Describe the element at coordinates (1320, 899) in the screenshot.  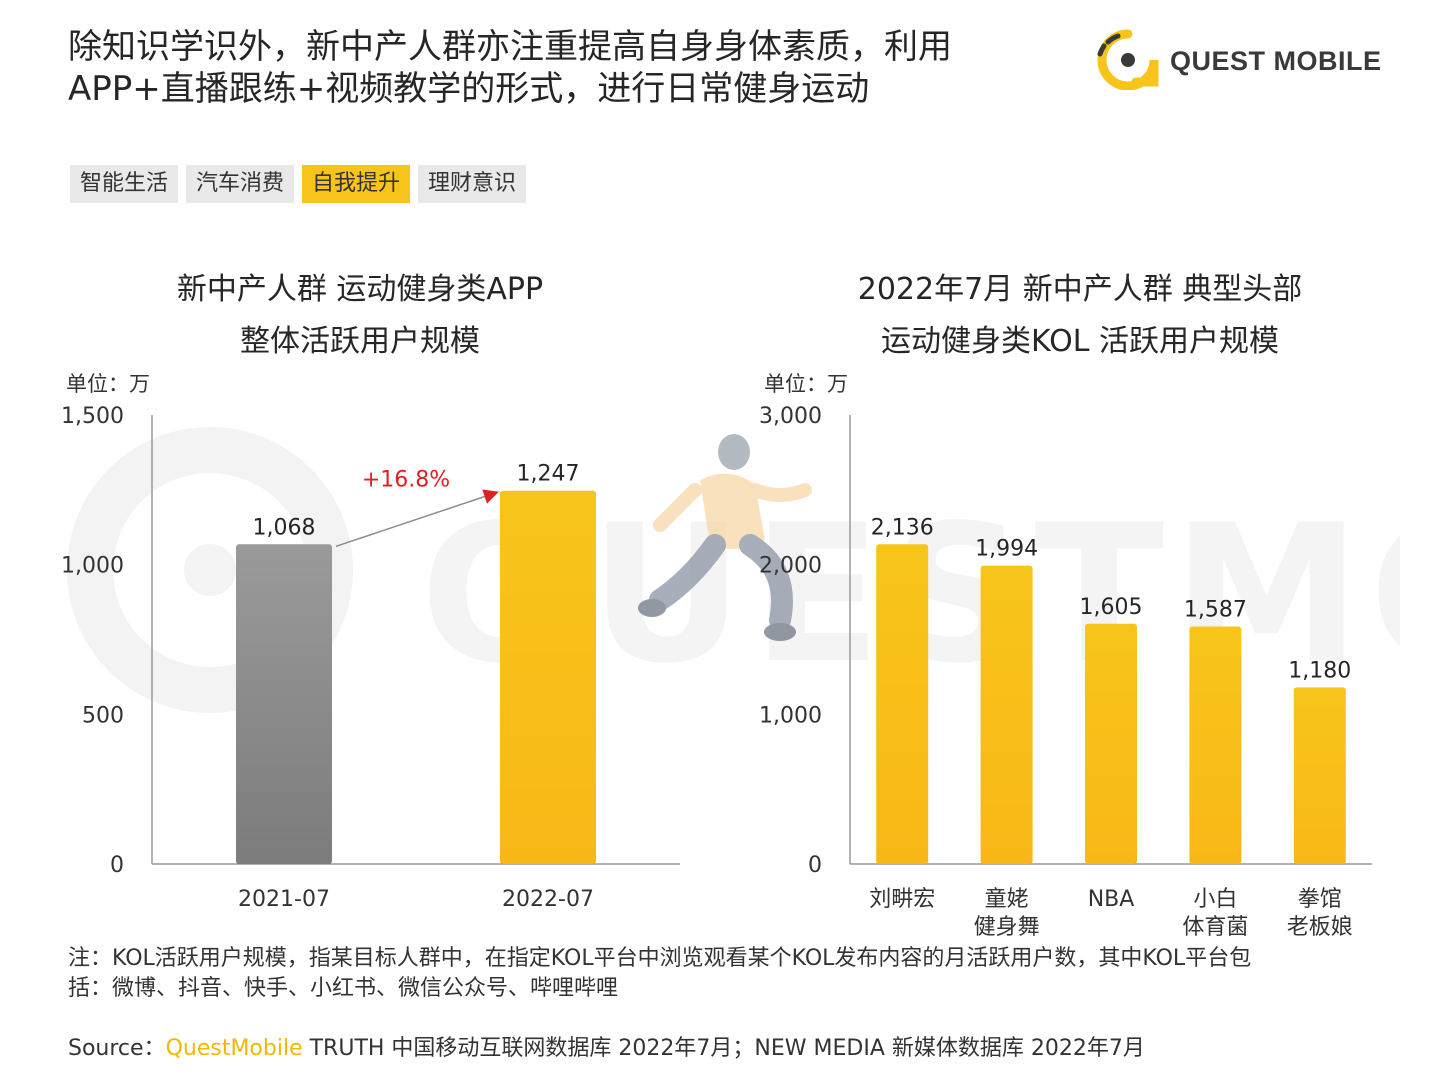
I see `x-tick-label: 拳馆` at that location.